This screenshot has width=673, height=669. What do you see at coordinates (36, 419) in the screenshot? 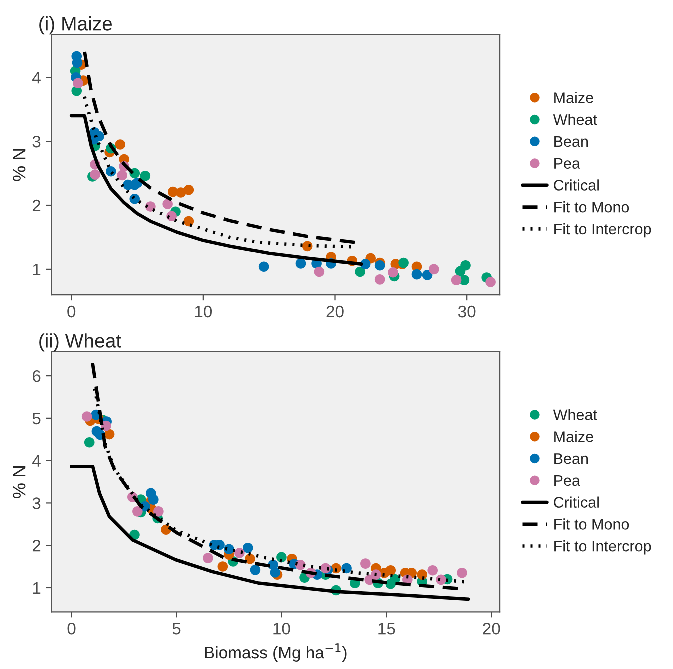
I see `y-tick-label: 5` at bounding box center [36, 419].